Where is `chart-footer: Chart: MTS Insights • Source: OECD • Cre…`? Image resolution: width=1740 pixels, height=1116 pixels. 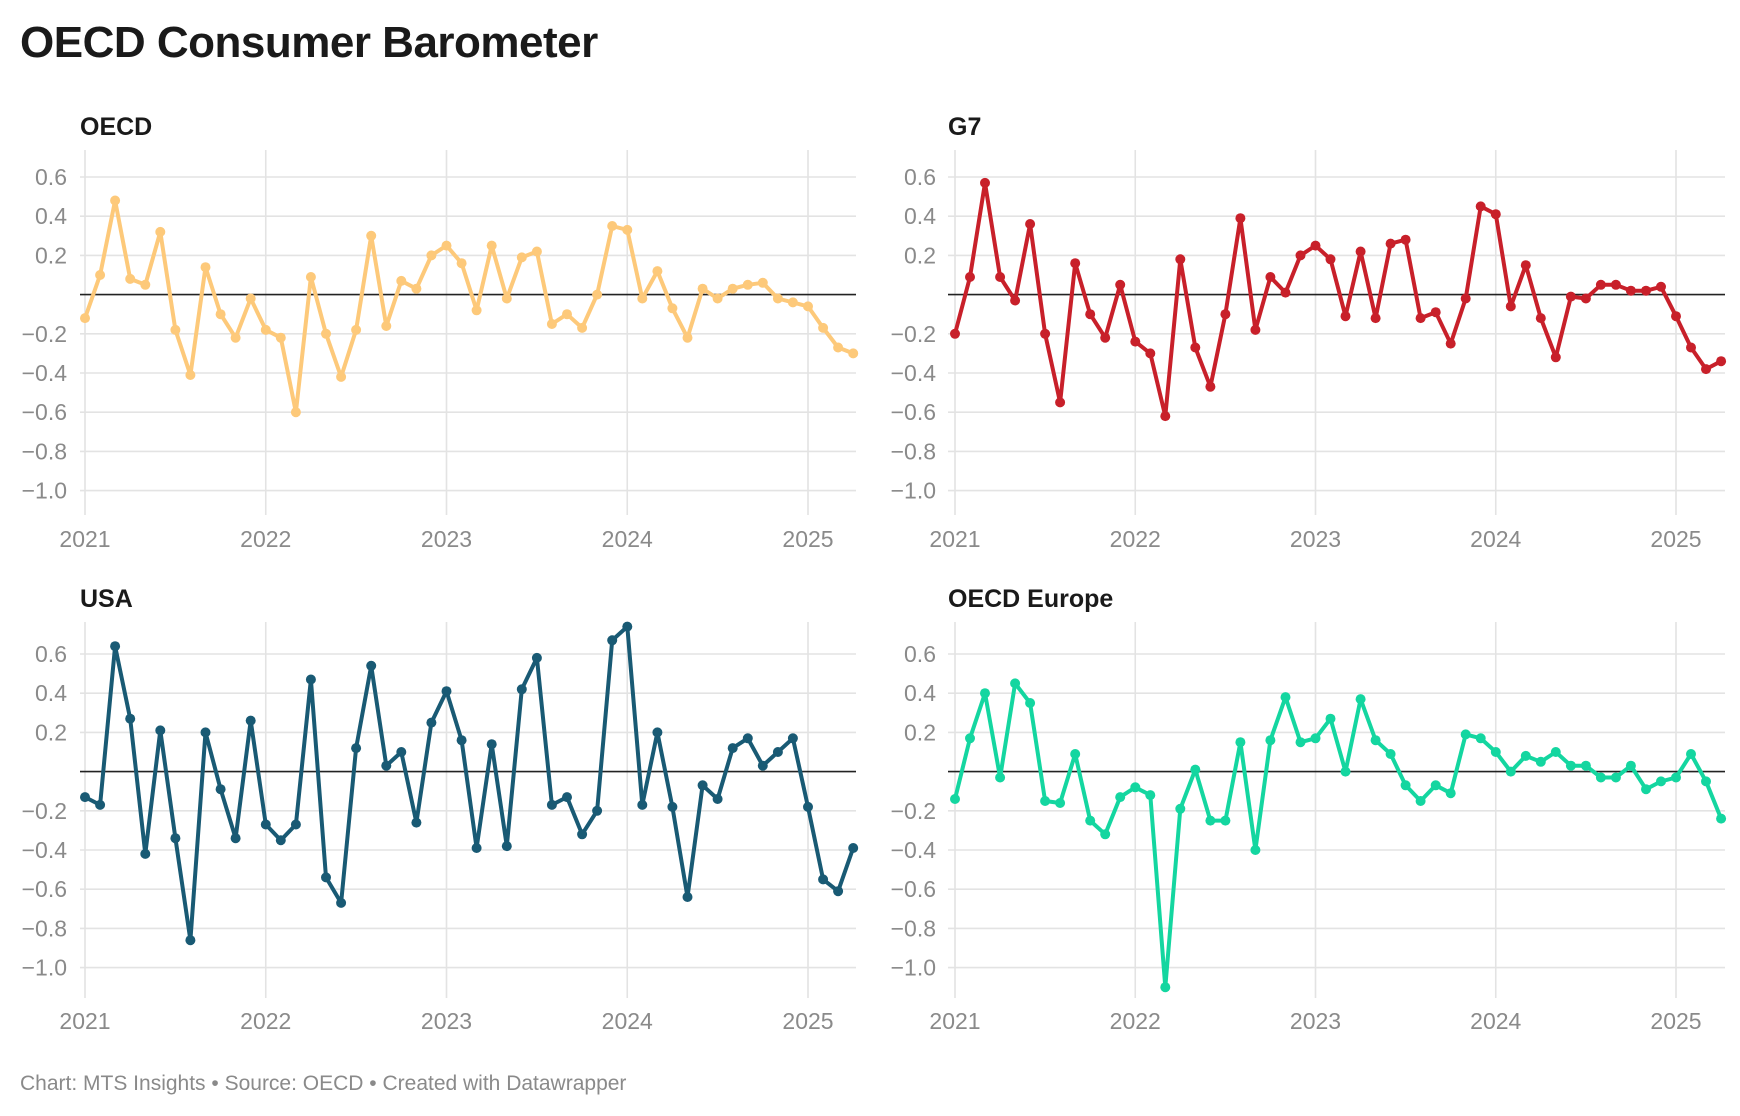
chart-footer: Chart: MTS Insights • Source: OECD • Cre… is located at coordinates (323, 1083).